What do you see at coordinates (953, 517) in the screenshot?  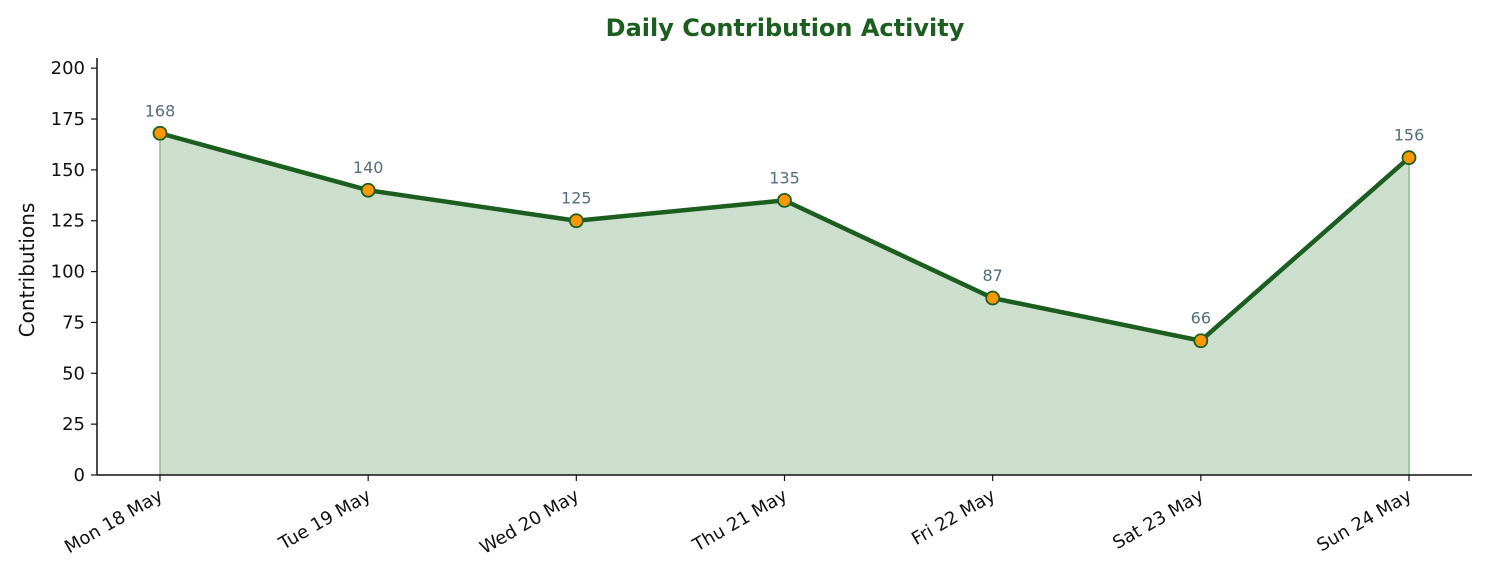 I see `x-tick-label: Fri 22 May` at bounding box center [953, 517].